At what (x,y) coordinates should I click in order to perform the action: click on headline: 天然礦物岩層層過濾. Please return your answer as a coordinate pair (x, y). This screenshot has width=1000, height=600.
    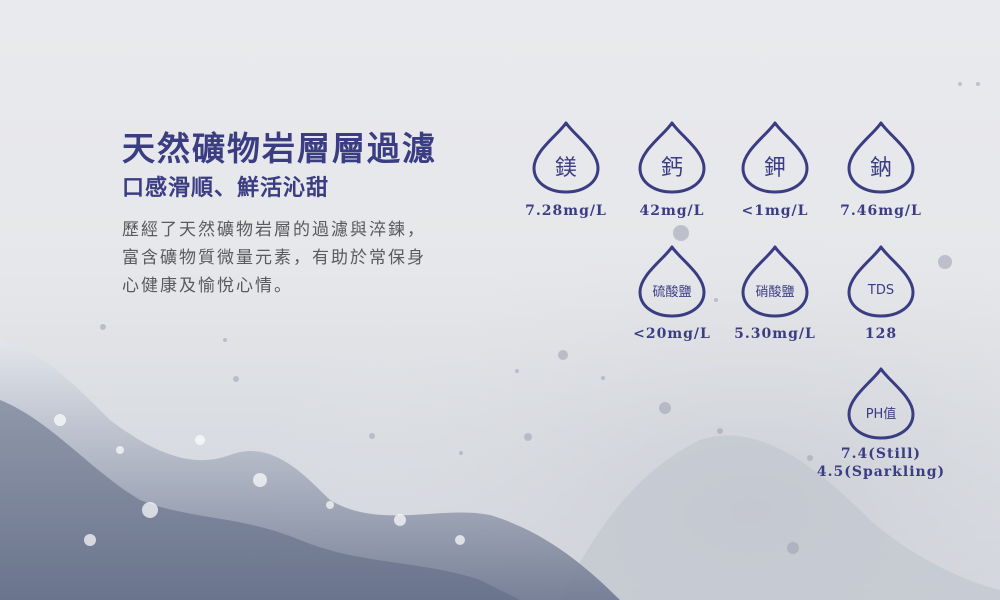
    Looking at the image, I should click on (279, 148).